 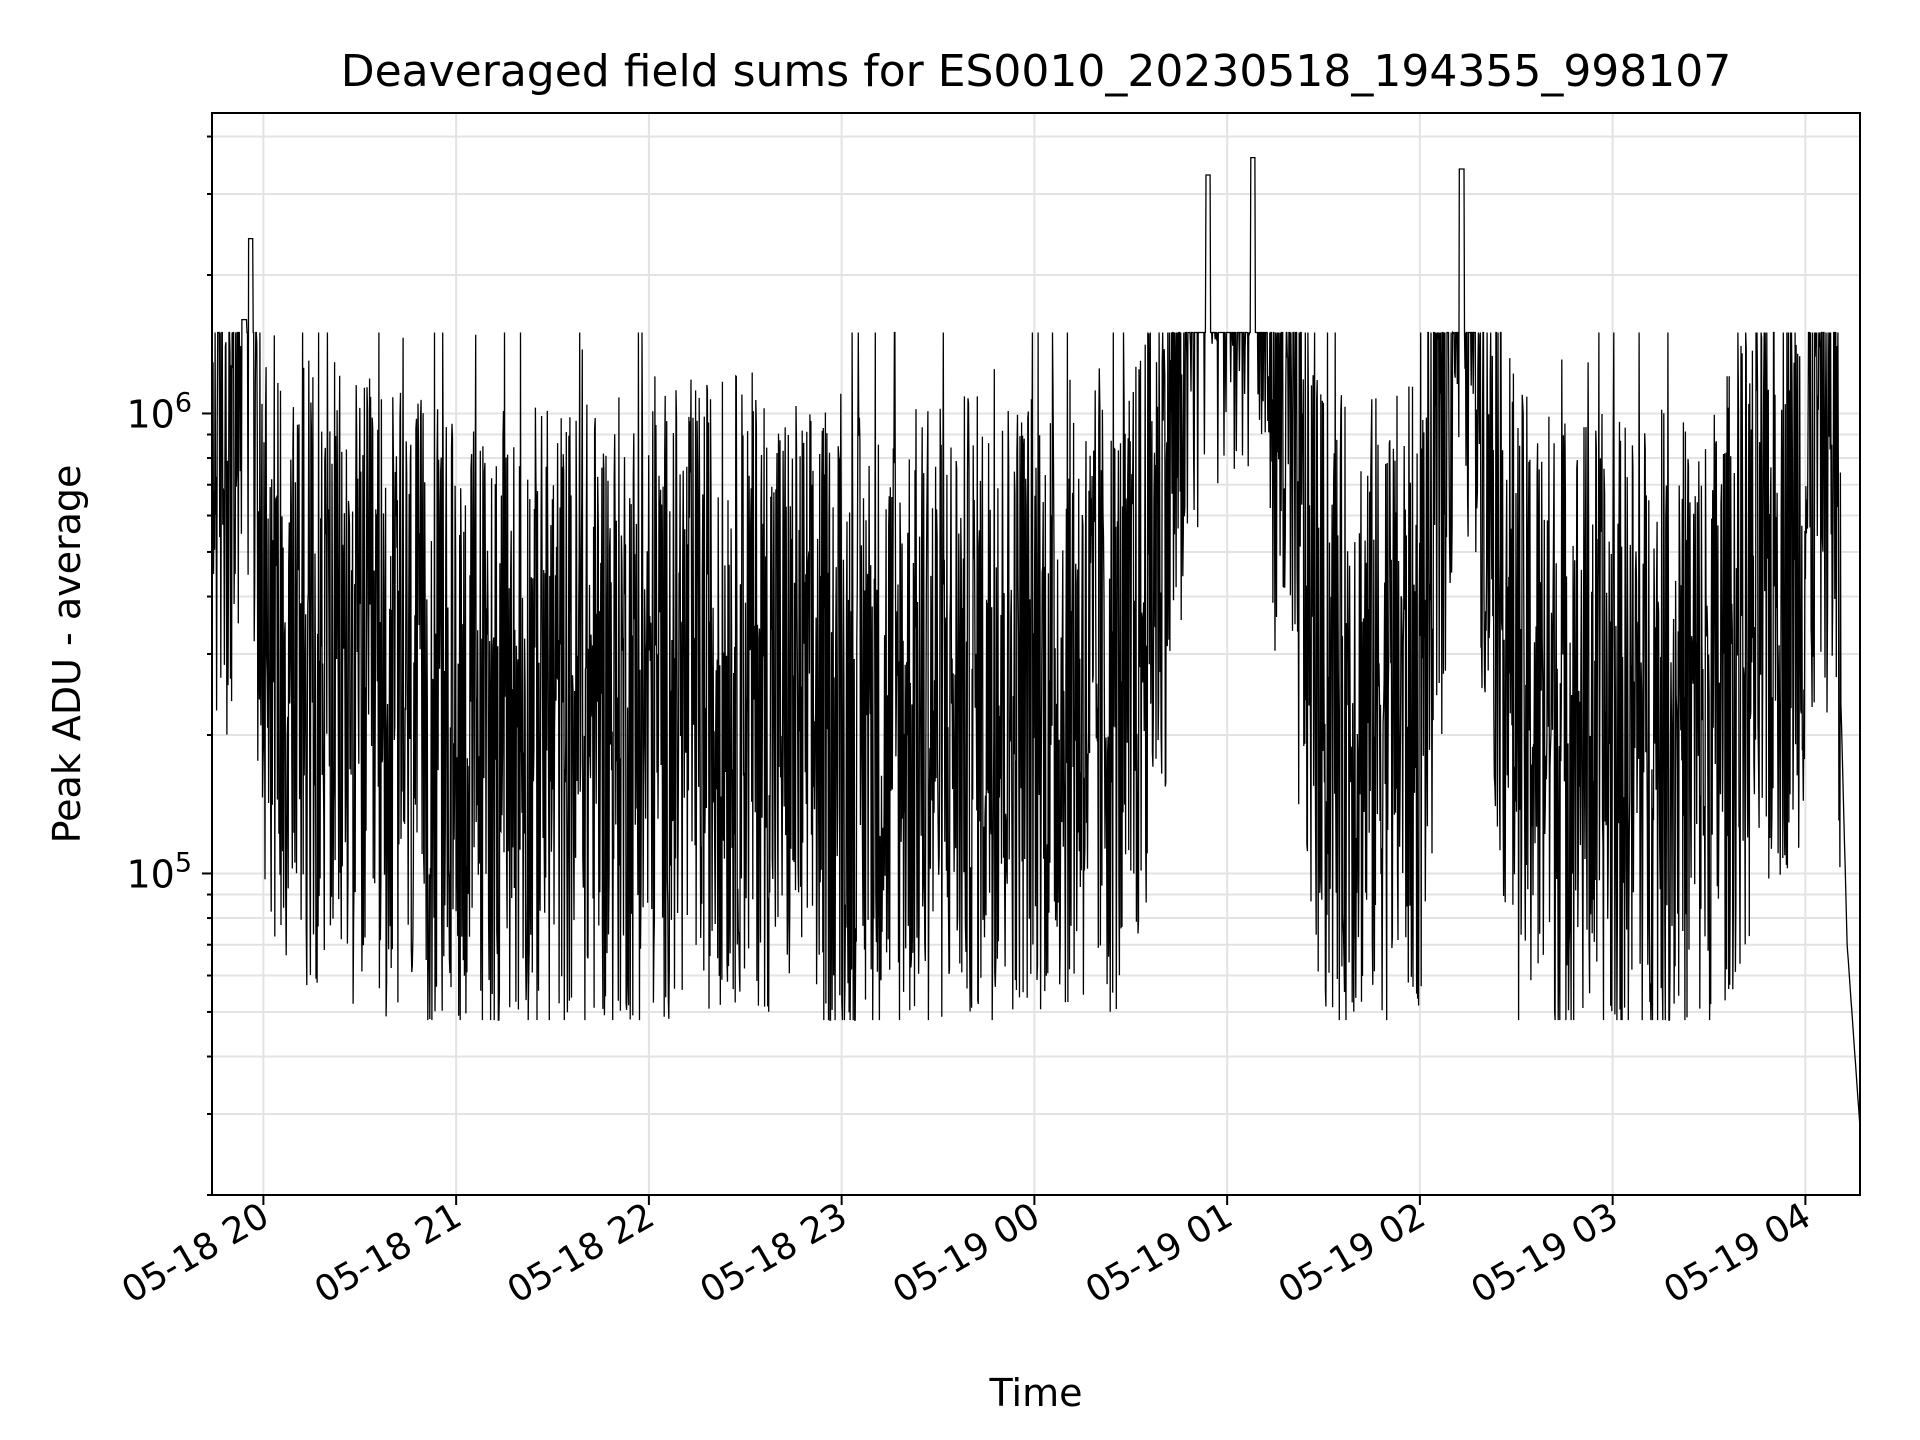 I want to click on y-axis: 105 106, so click(x=169, y=665).